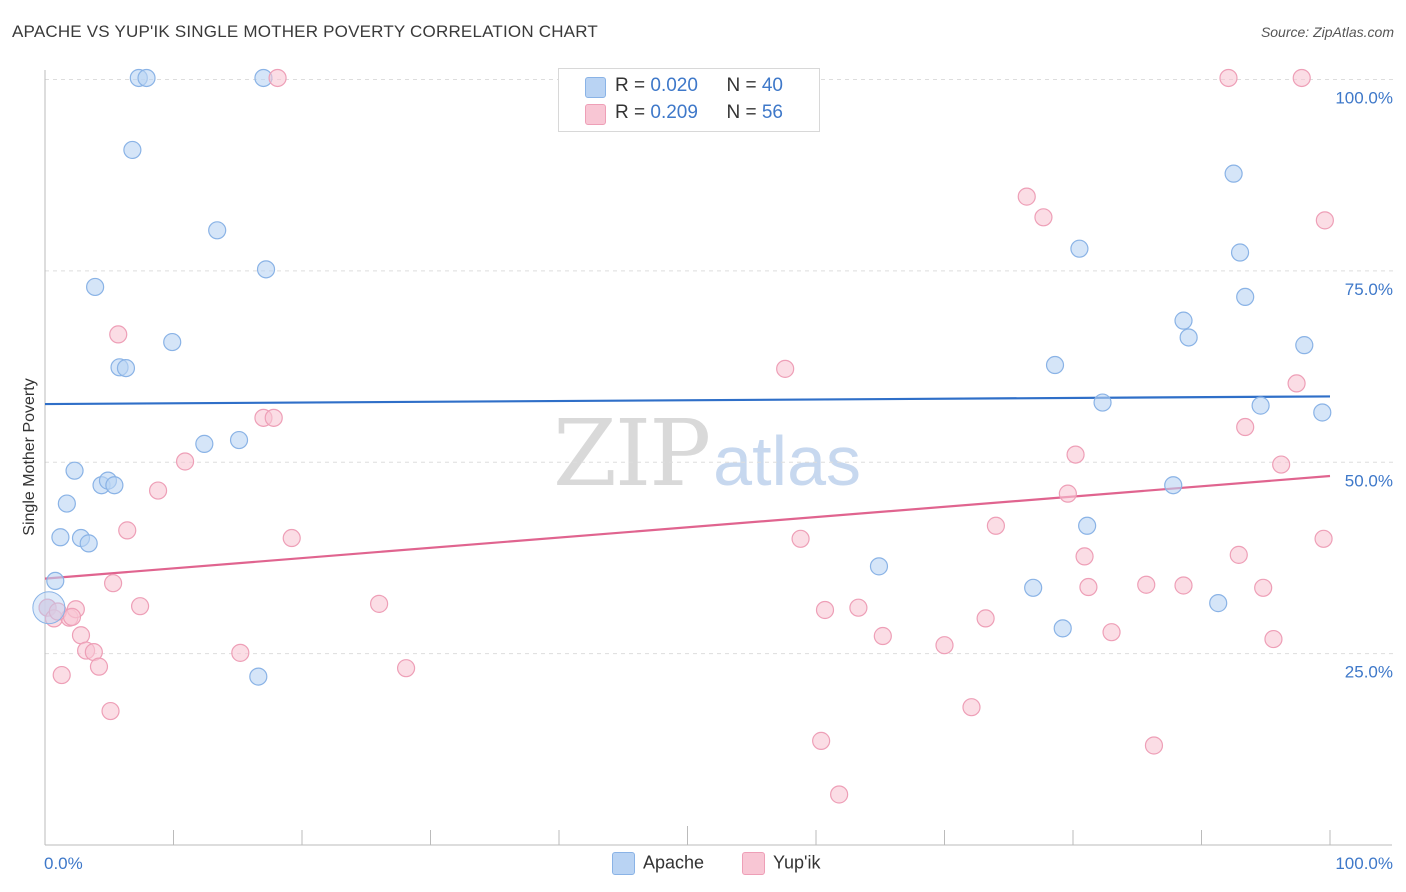 This screenshot has width=1406, height=892. I want to click on y-tick-label: 50.0%, so click(1369, 480).